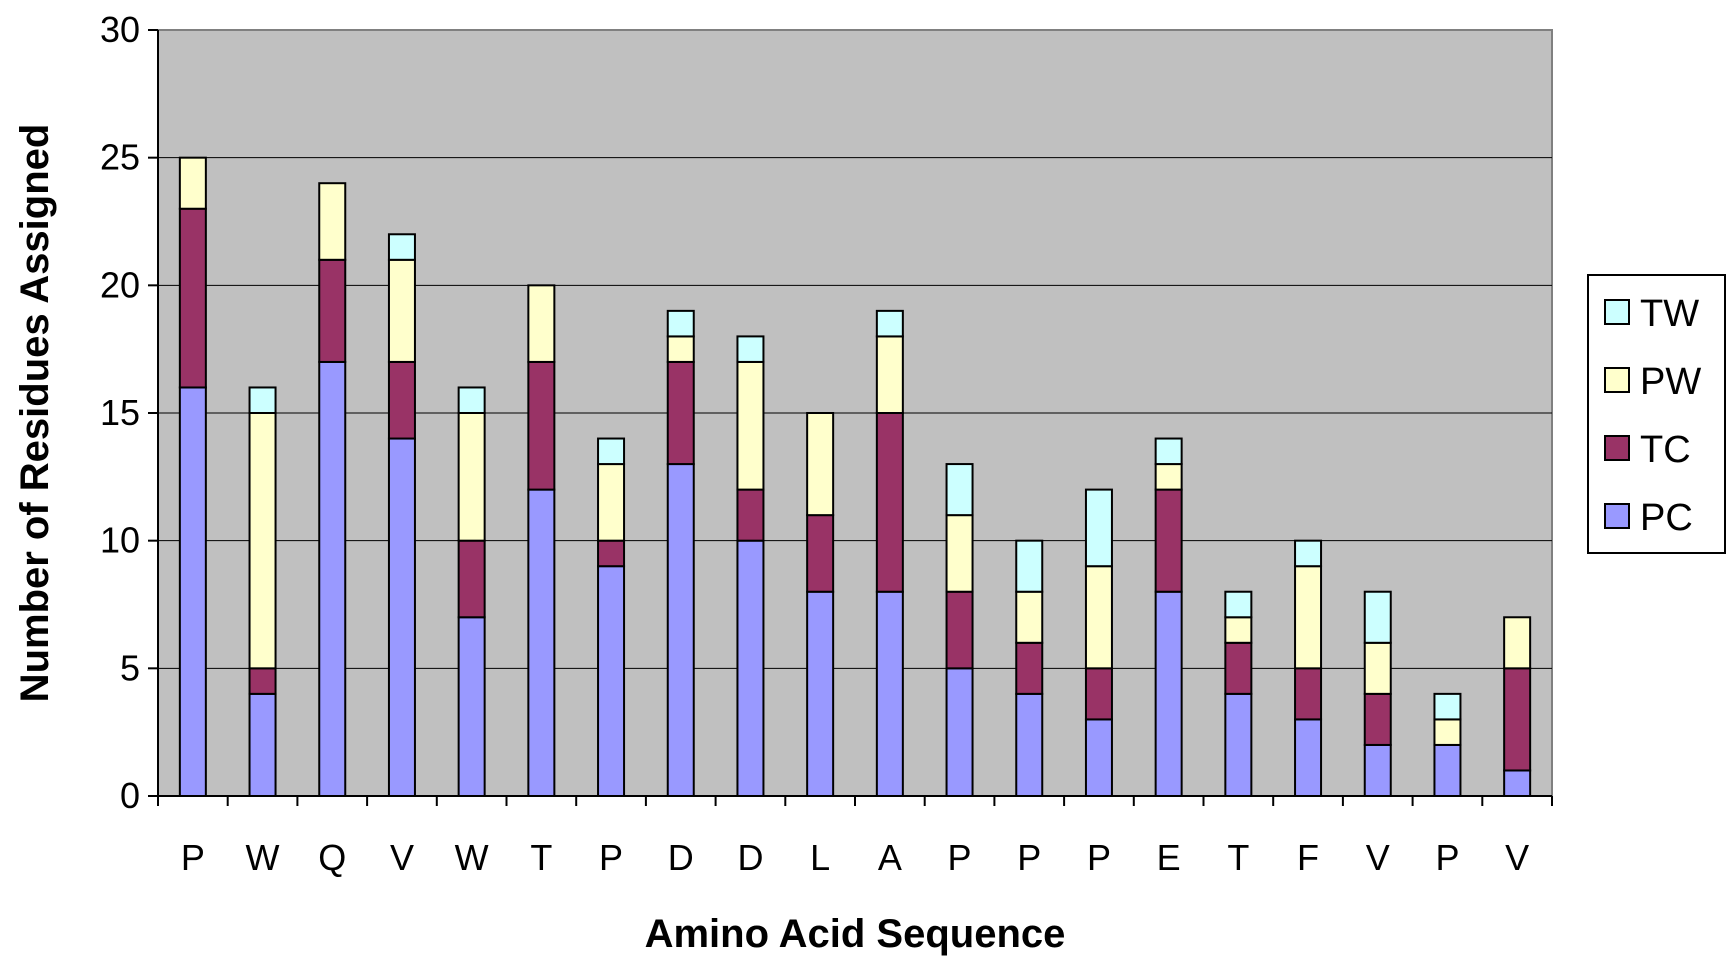  What do you see at coordinates (120, 284) in the screenshot?
I see `y-tick-label: 20` at bounding box center [120, 284].